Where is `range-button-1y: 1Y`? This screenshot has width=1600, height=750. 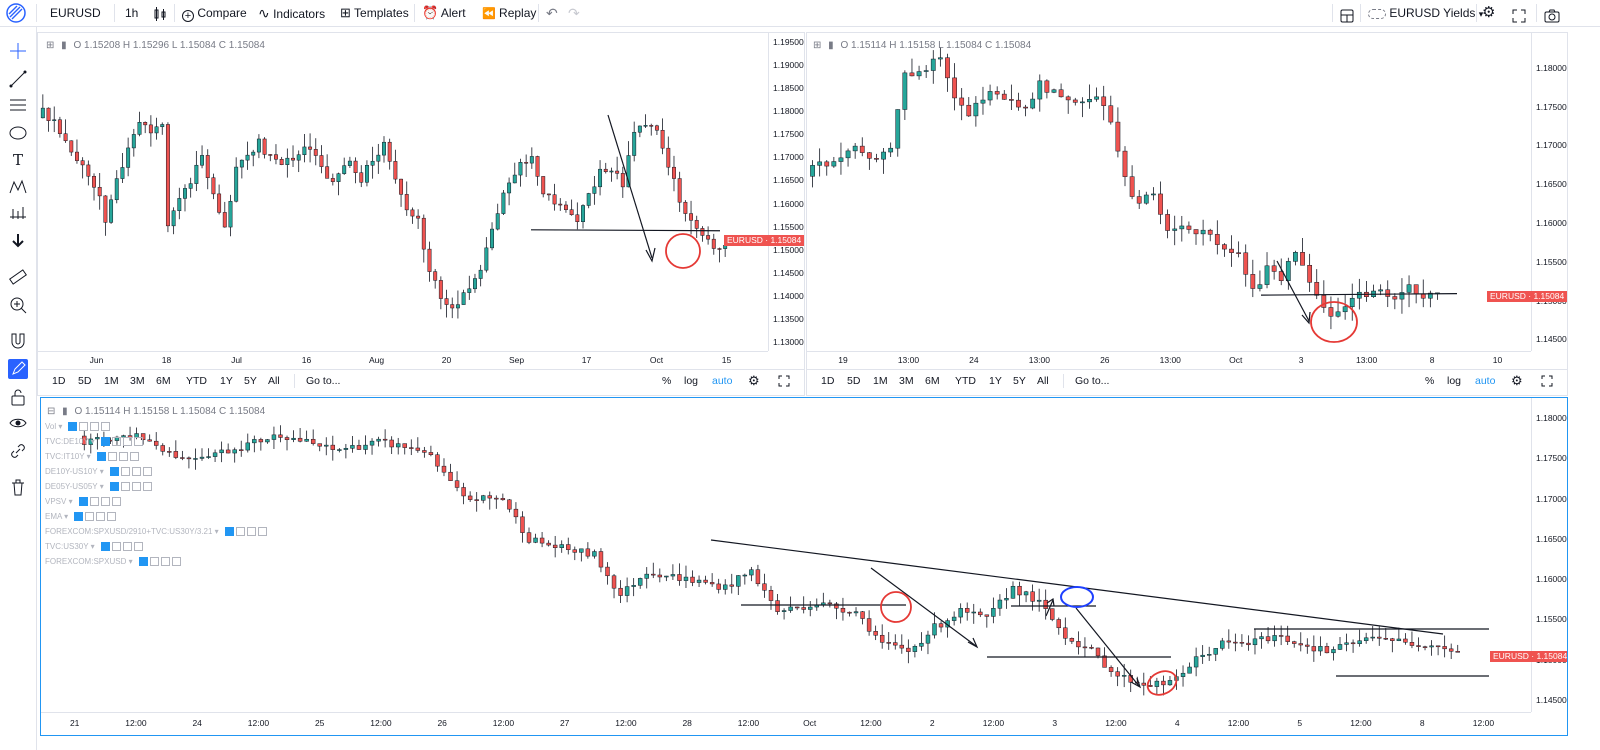 range-button-1y: 1Y is located at coordinates (226, 381).